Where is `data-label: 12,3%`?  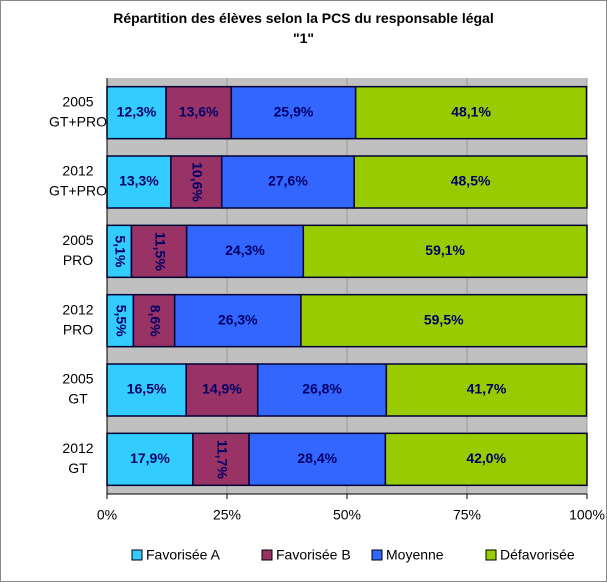 data-label: 12,3% is located at coordinates (137, 111).